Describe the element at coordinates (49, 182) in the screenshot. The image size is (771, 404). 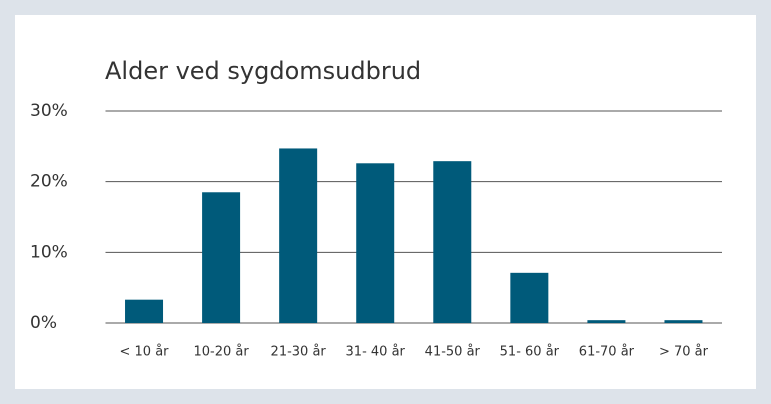
I see `y-tick-label: 20%` at that location.